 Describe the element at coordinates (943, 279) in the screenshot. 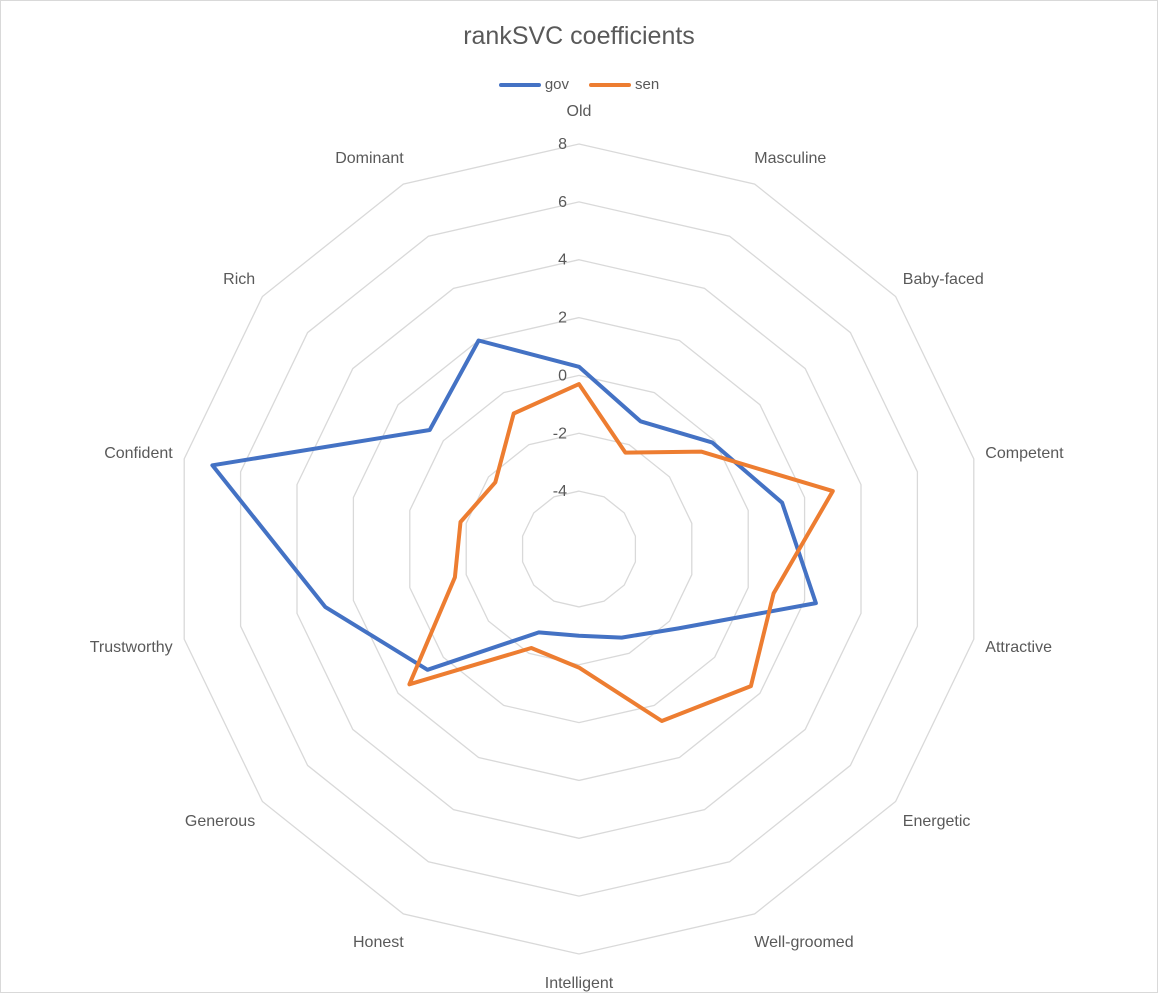

I see `axis-label-baby-faced: Baby-faced` at that location.